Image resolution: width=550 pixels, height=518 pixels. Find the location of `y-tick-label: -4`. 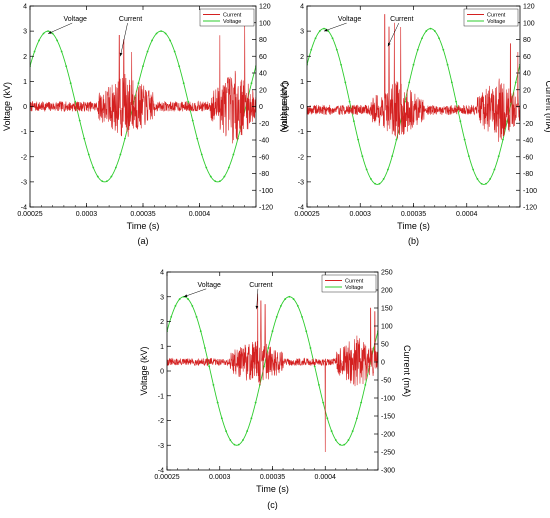

y-tick-label: -4 is located at coordinates (161, 471).